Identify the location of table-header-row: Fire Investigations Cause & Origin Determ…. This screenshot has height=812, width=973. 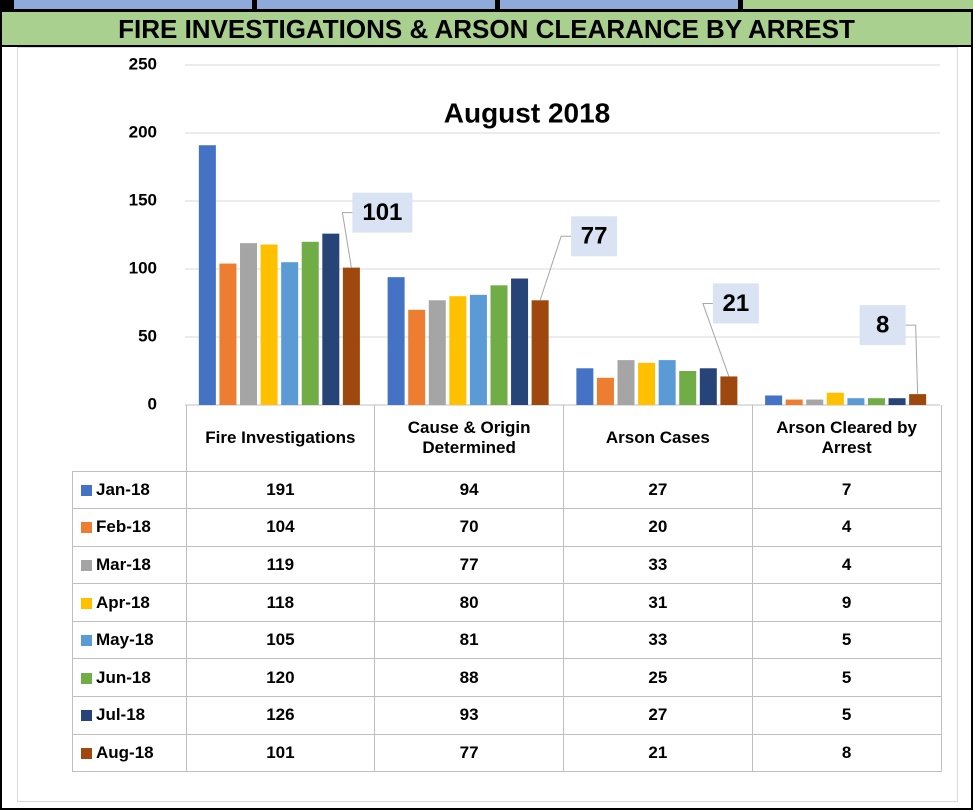
(507, 438).